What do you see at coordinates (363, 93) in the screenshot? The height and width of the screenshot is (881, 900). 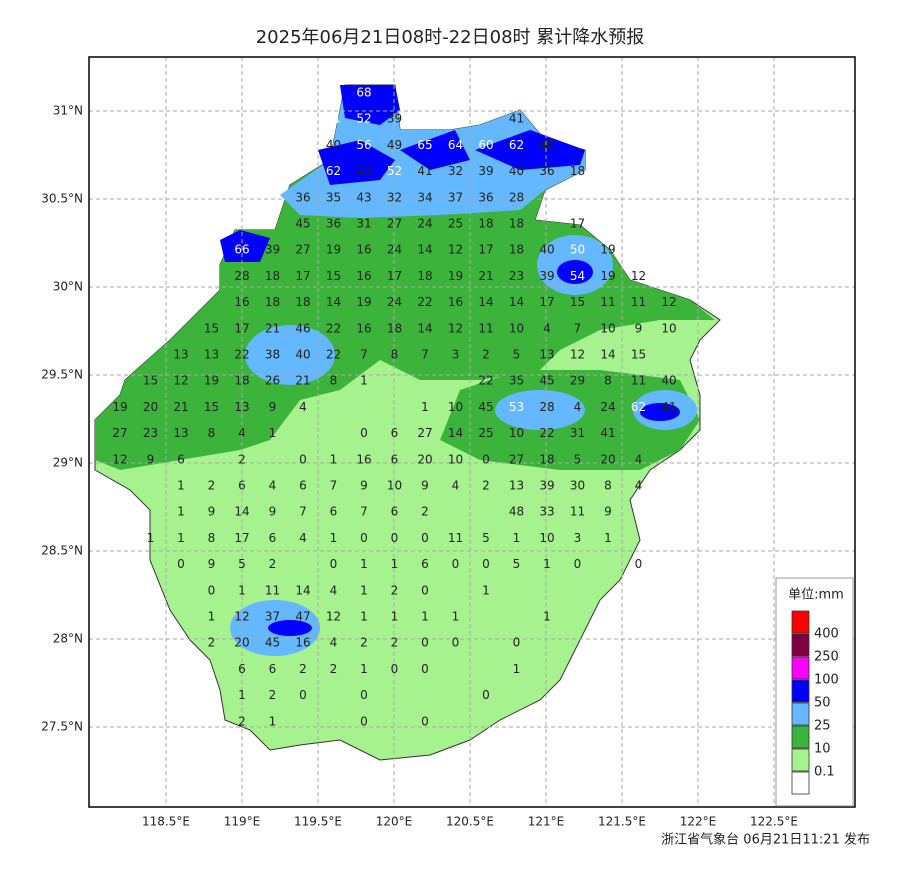 I see `station-value: 68` at bounding box center [363, 93].